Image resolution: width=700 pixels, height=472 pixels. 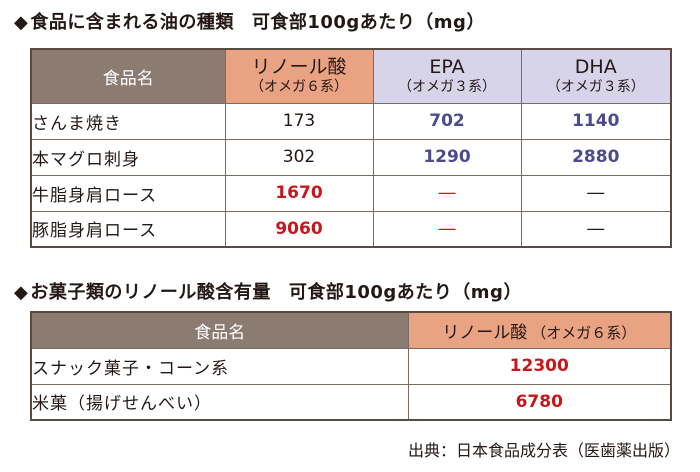 What do you see at coordinates (132, 22) in the screenshot?
I see `section1-title: 食品に含まれる油の種類` at bounding box center [132, 22].